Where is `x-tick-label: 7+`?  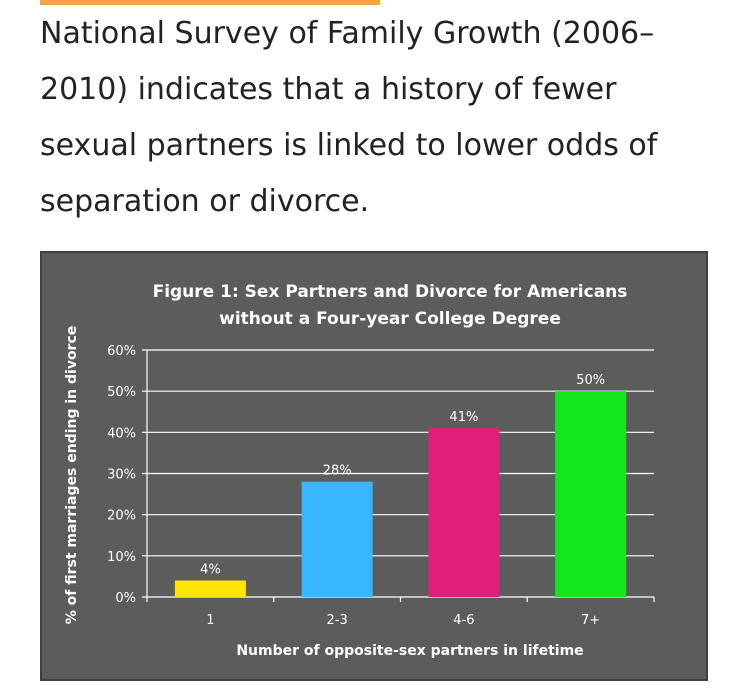
x-tick-label: 7+ is located at coordinates (590, 620).